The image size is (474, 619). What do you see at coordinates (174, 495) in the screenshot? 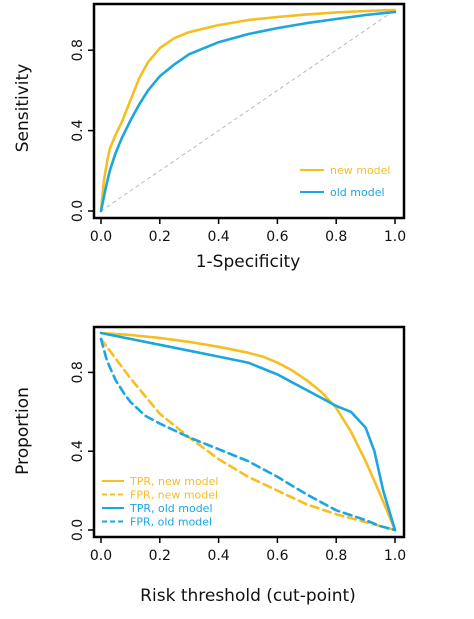
I see `legend-label: FPR, new model` at bounding box center [174, 495].